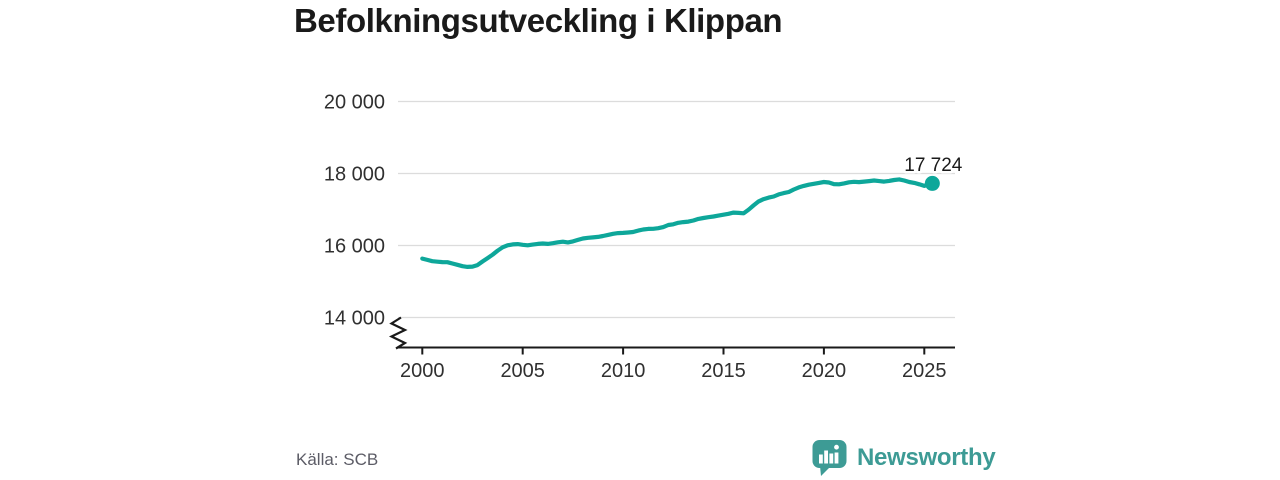 This screenshot has width=1280, height=480. What do you see at coordinates (926, 457) in the screenshot?
I see `newsworthy-wordmark: Newsworthy` at bounding box center [926, 457].